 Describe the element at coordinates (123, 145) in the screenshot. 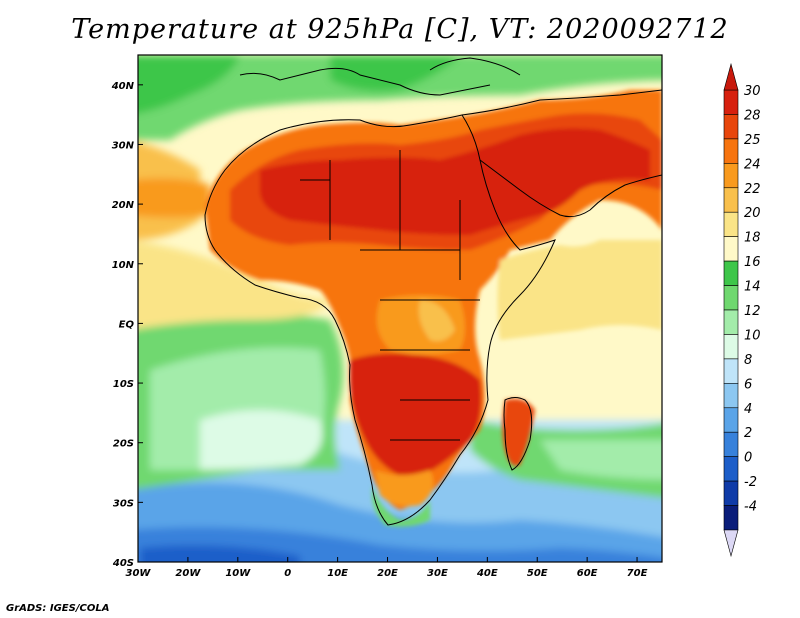

I see `lat-tick-label: 30N` at that location.